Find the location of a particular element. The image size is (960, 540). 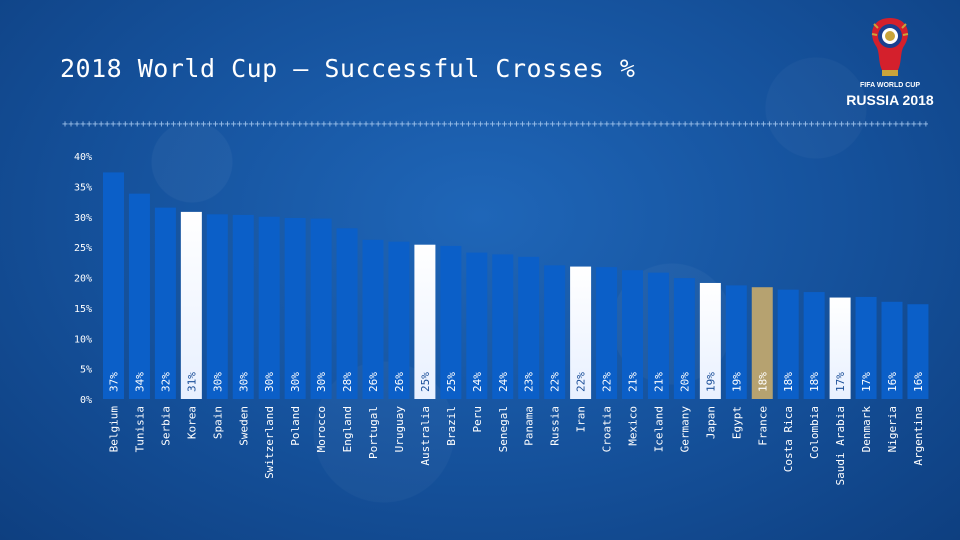

data-label: 31% is located at coordinates (191, 382).